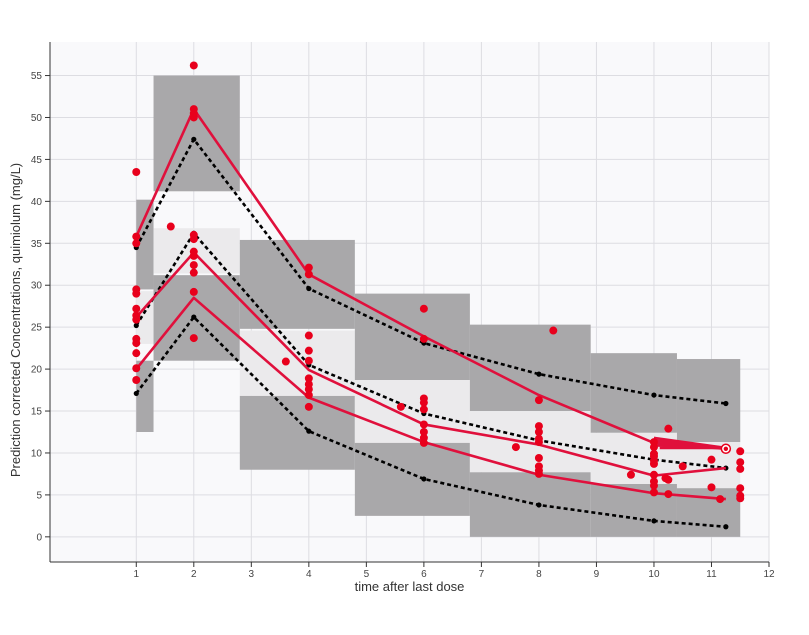 The width and height of the screenshot is (809, 635). I want to click on y-tick-label: 45, so click(37, 160).